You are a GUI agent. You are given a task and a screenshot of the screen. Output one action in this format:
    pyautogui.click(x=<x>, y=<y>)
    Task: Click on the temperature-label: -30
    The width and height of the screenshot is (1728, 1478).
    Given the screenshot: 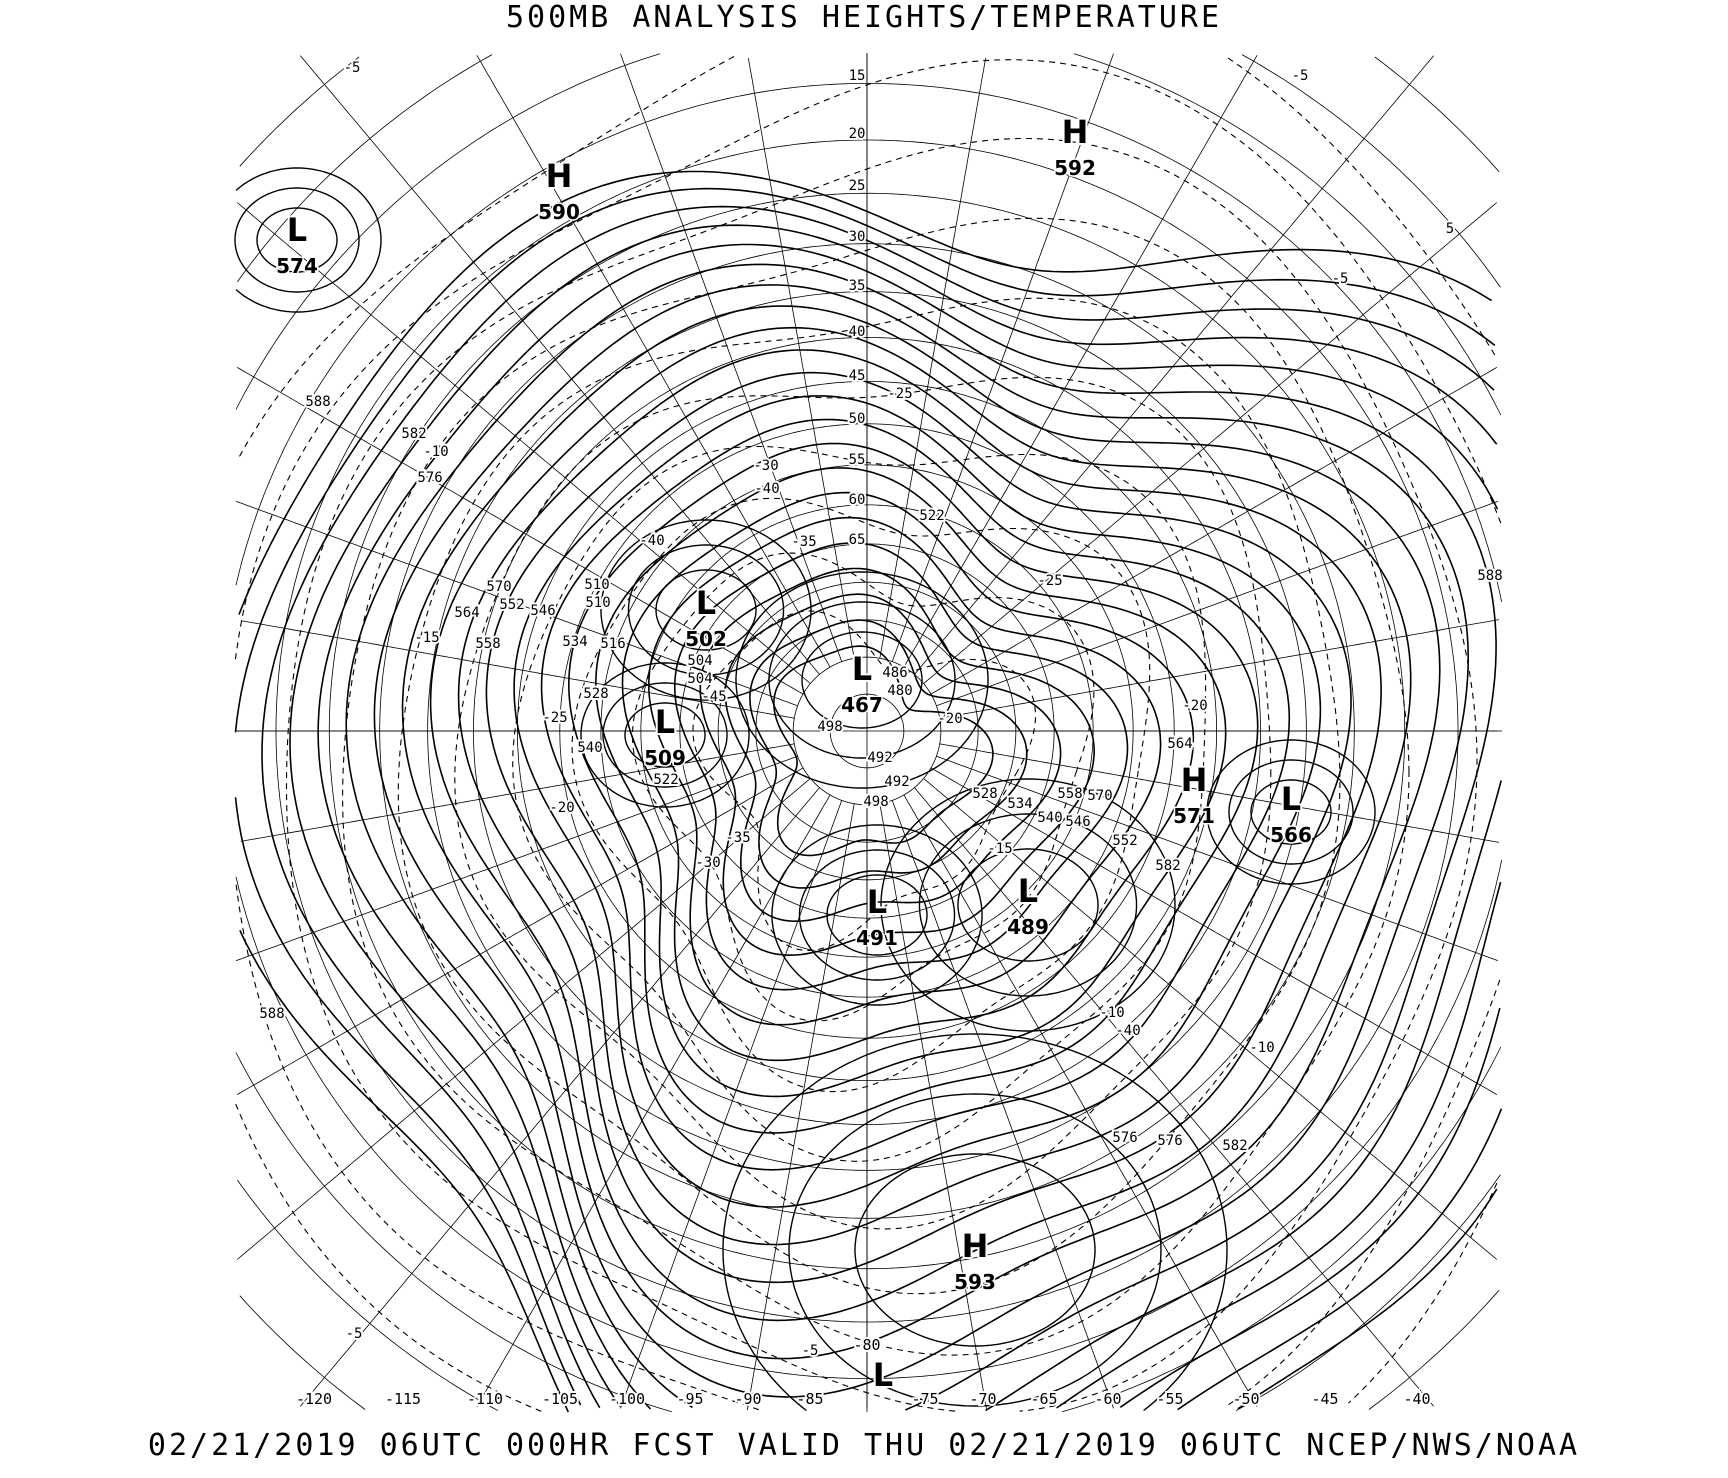 What is the action you would take?
    pyautogui.click(x=707, y=863)
    